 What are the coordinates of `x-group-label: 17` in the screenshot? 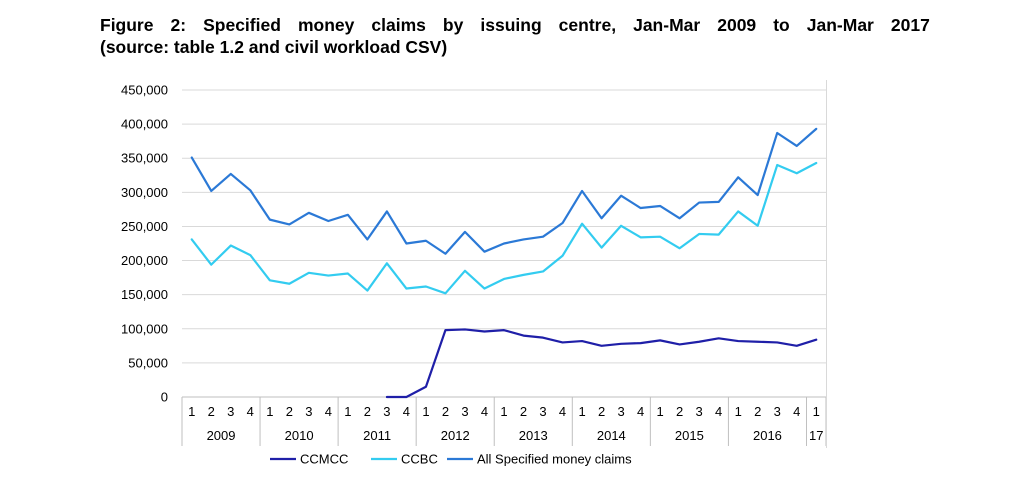 It's located at (816, 435).